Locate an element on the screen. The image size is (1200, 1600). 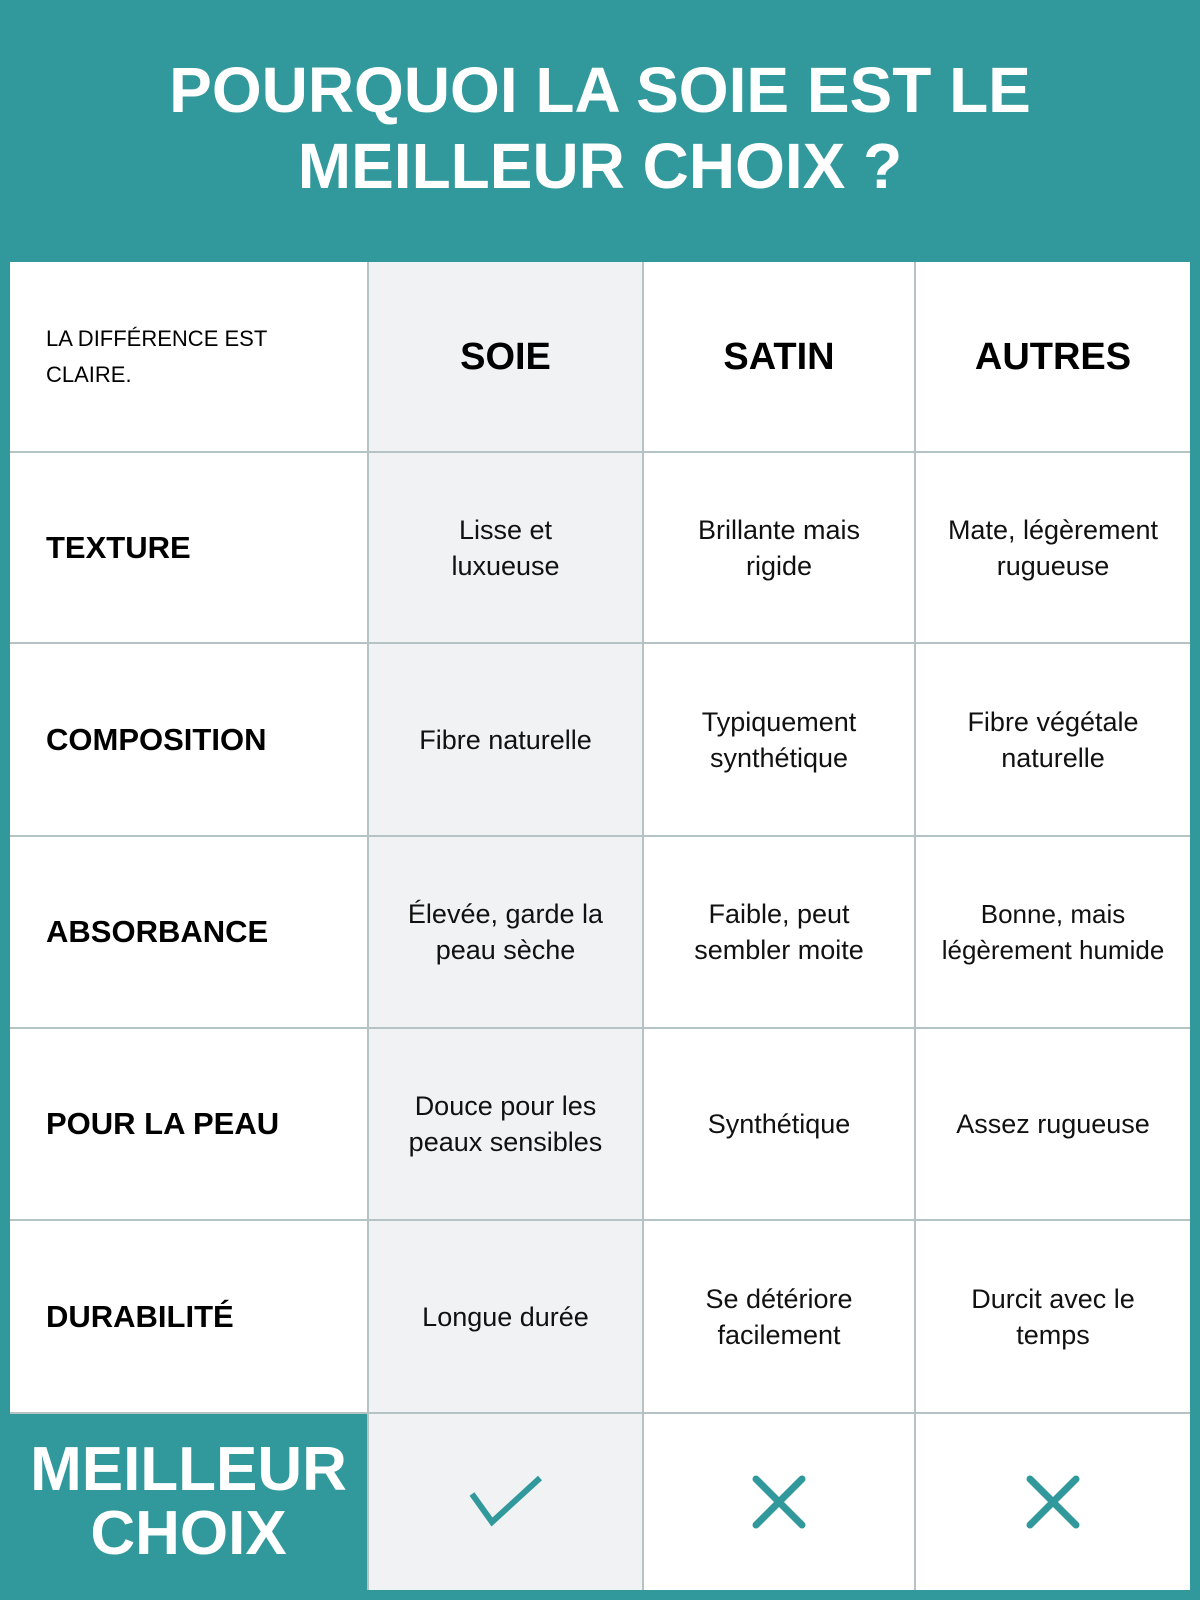
check-icon is located at coordinates (505, 1501).